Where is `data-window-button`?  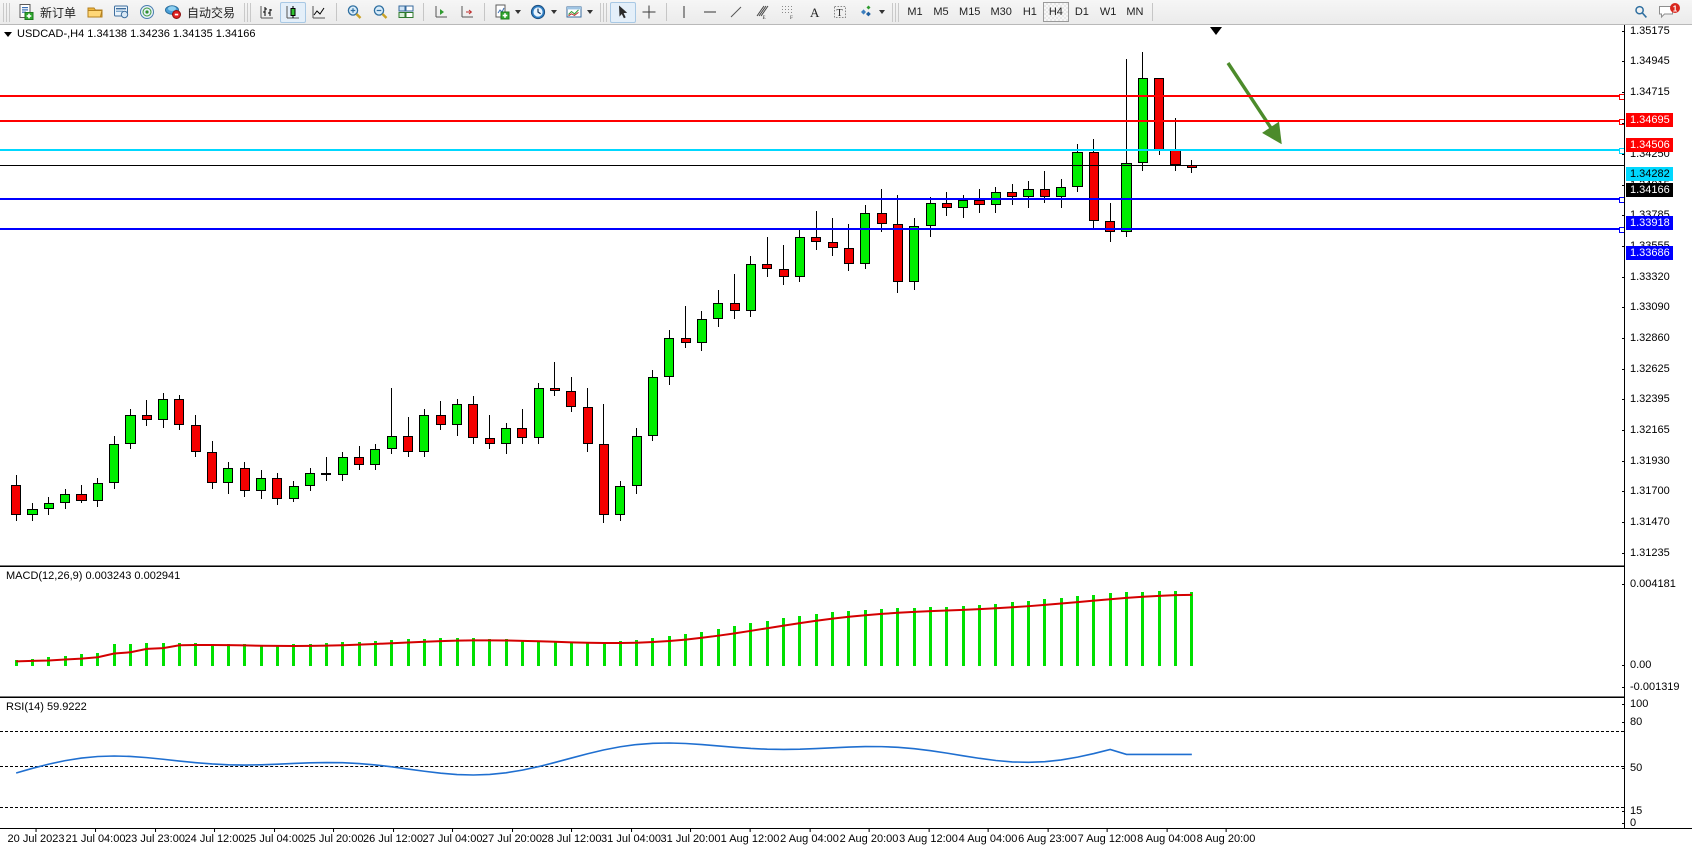
data-window-button is located at coordinates (406, 12).